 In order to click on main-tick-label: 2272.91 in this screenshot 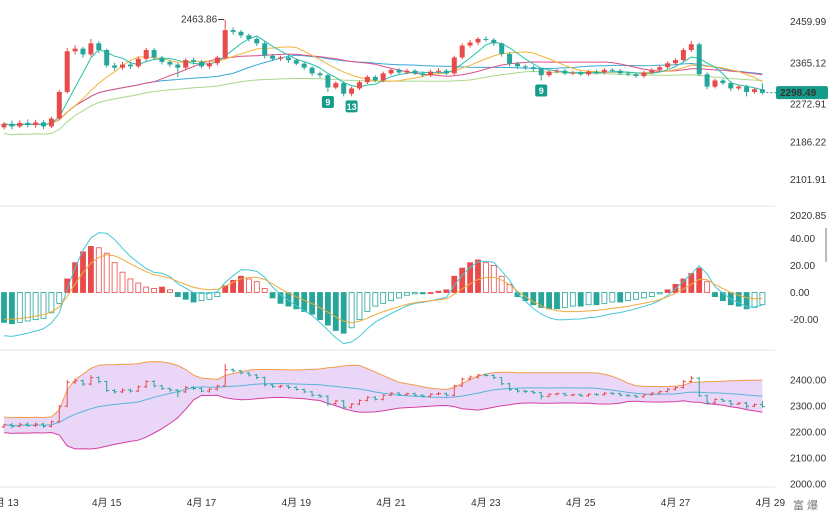, I will do `click(808, 104)`.